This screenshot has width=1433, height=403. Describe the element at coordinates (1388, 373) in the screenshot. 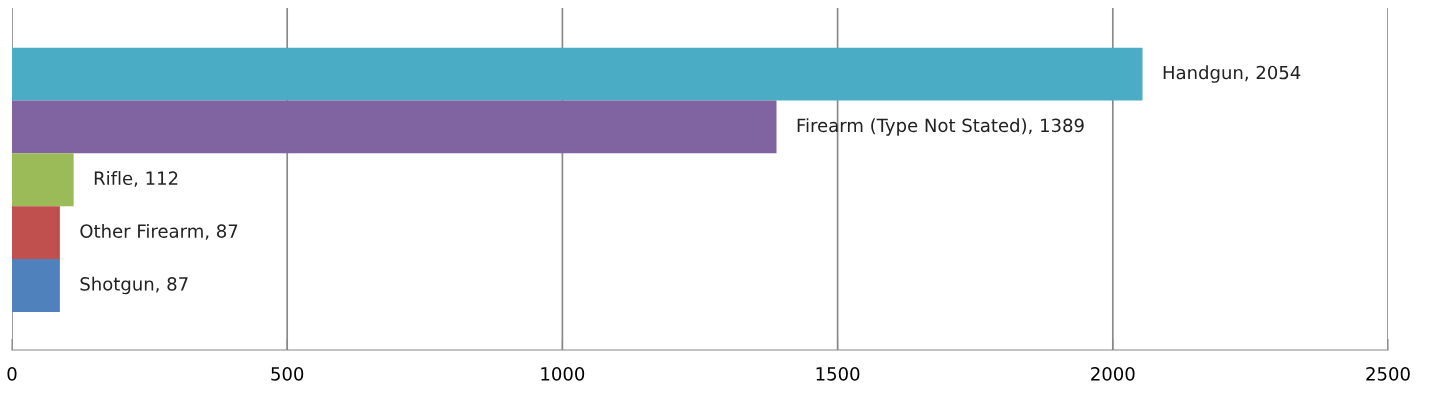

I see `x-tick-label: 2500` at that location.